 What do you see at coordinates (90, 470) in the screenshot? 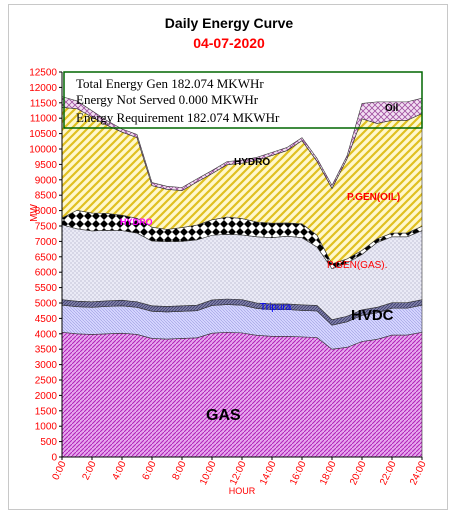
I see `x-tick-label: 2:00` at bounding box center [90, 470].